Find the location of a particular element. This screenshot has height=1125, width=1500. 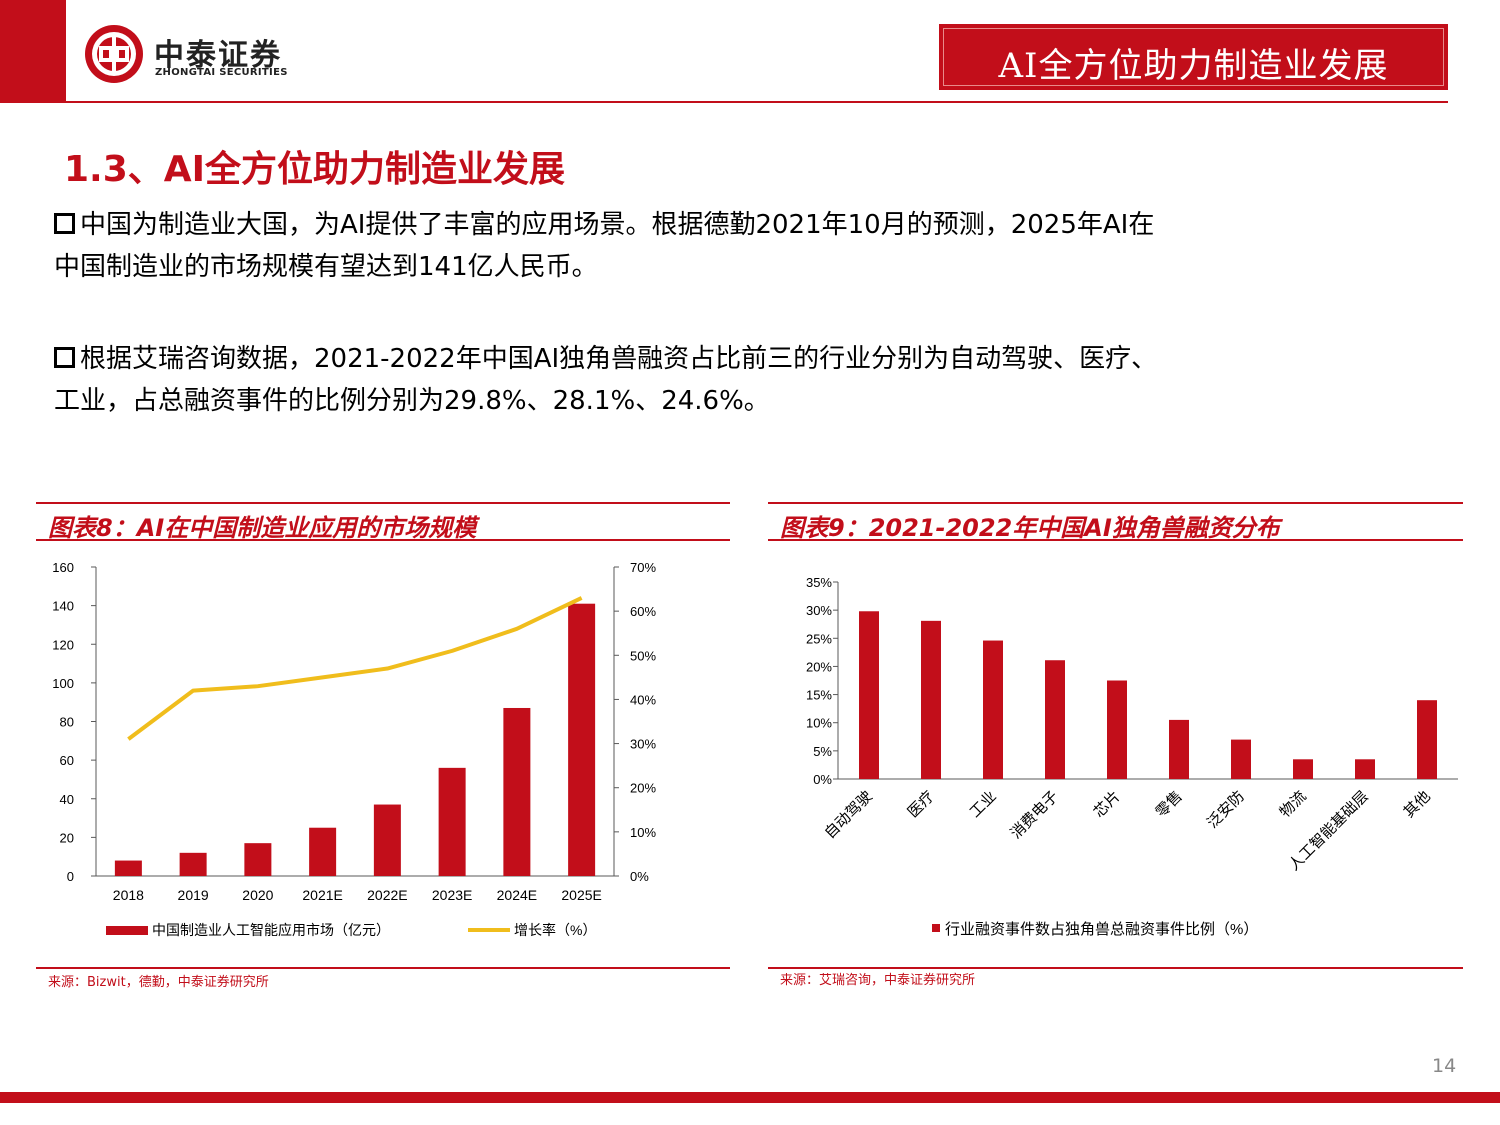

x-tick-label: 医疗 is located at coordinates (921, 804).